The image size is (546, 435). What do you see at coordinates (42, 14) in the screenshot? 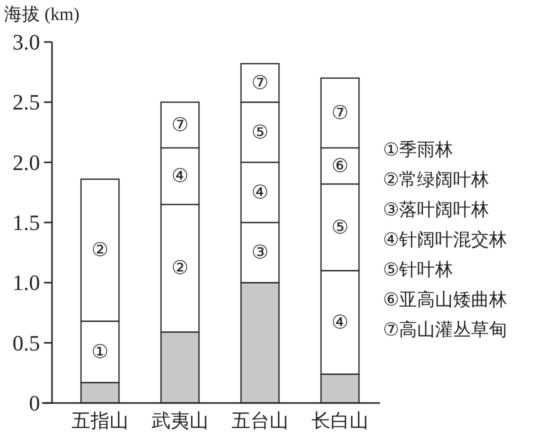
I see `y-axis-title: 海拔 (km)` at bounding box center [42, 14].